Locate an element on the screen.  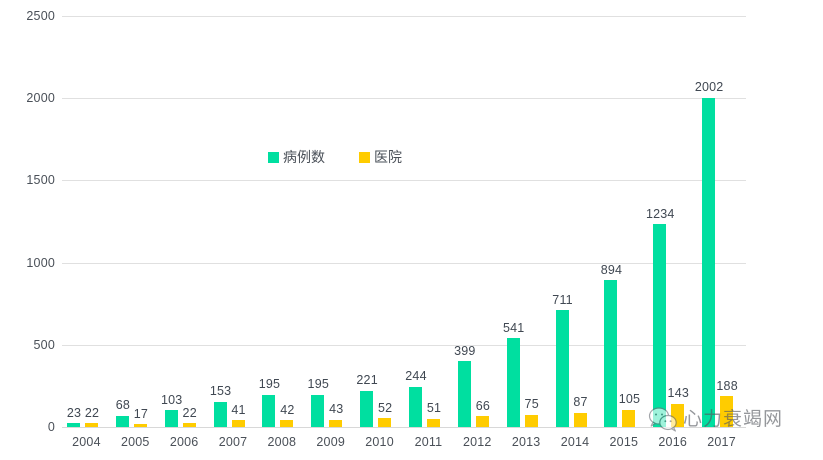
x-axis-label-2012: 2012 is located at coordinates (477, 442).